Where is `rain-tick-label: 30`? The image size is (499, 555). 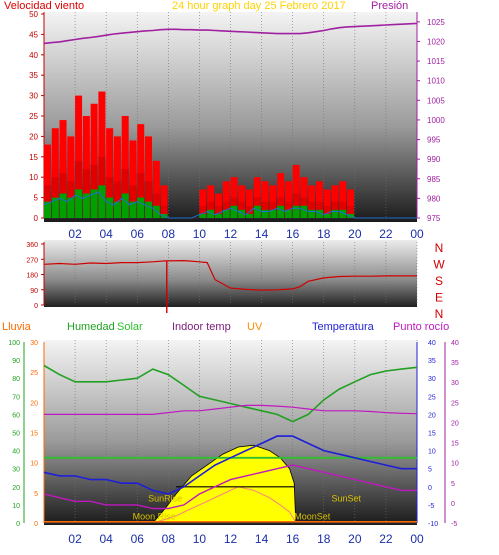 rain-tick-label: 30 is located at coordinates (34, 343).